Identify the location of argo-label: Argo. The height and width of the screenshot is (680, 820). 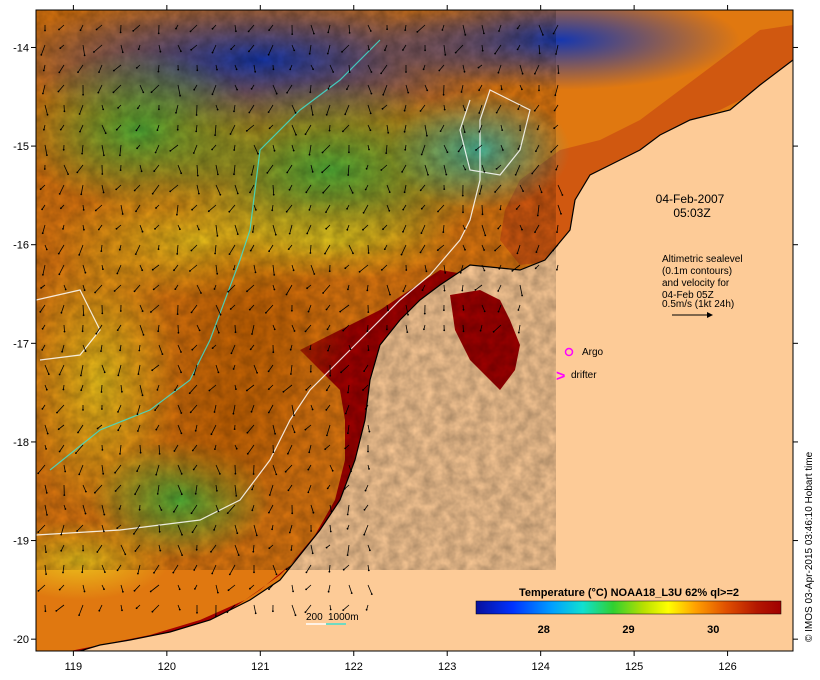
(593, 352).